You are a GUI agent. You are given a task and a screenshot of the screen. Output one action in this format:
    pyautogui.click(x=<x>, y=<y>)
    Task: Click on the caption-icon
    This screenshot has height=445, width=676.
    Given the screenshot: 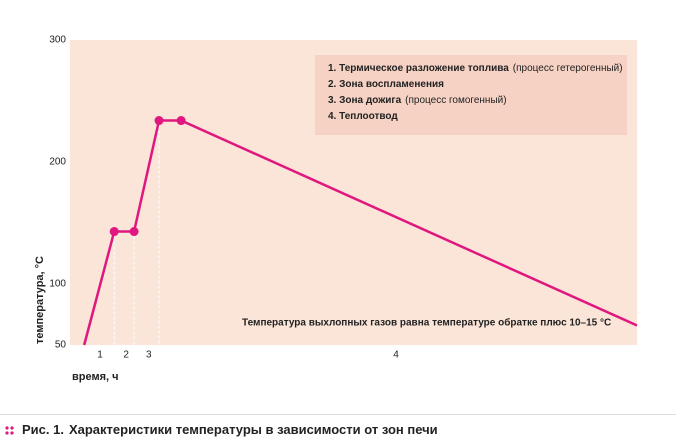 What is the action you would take?
    pyautogui.click(x=9, y=430)
    